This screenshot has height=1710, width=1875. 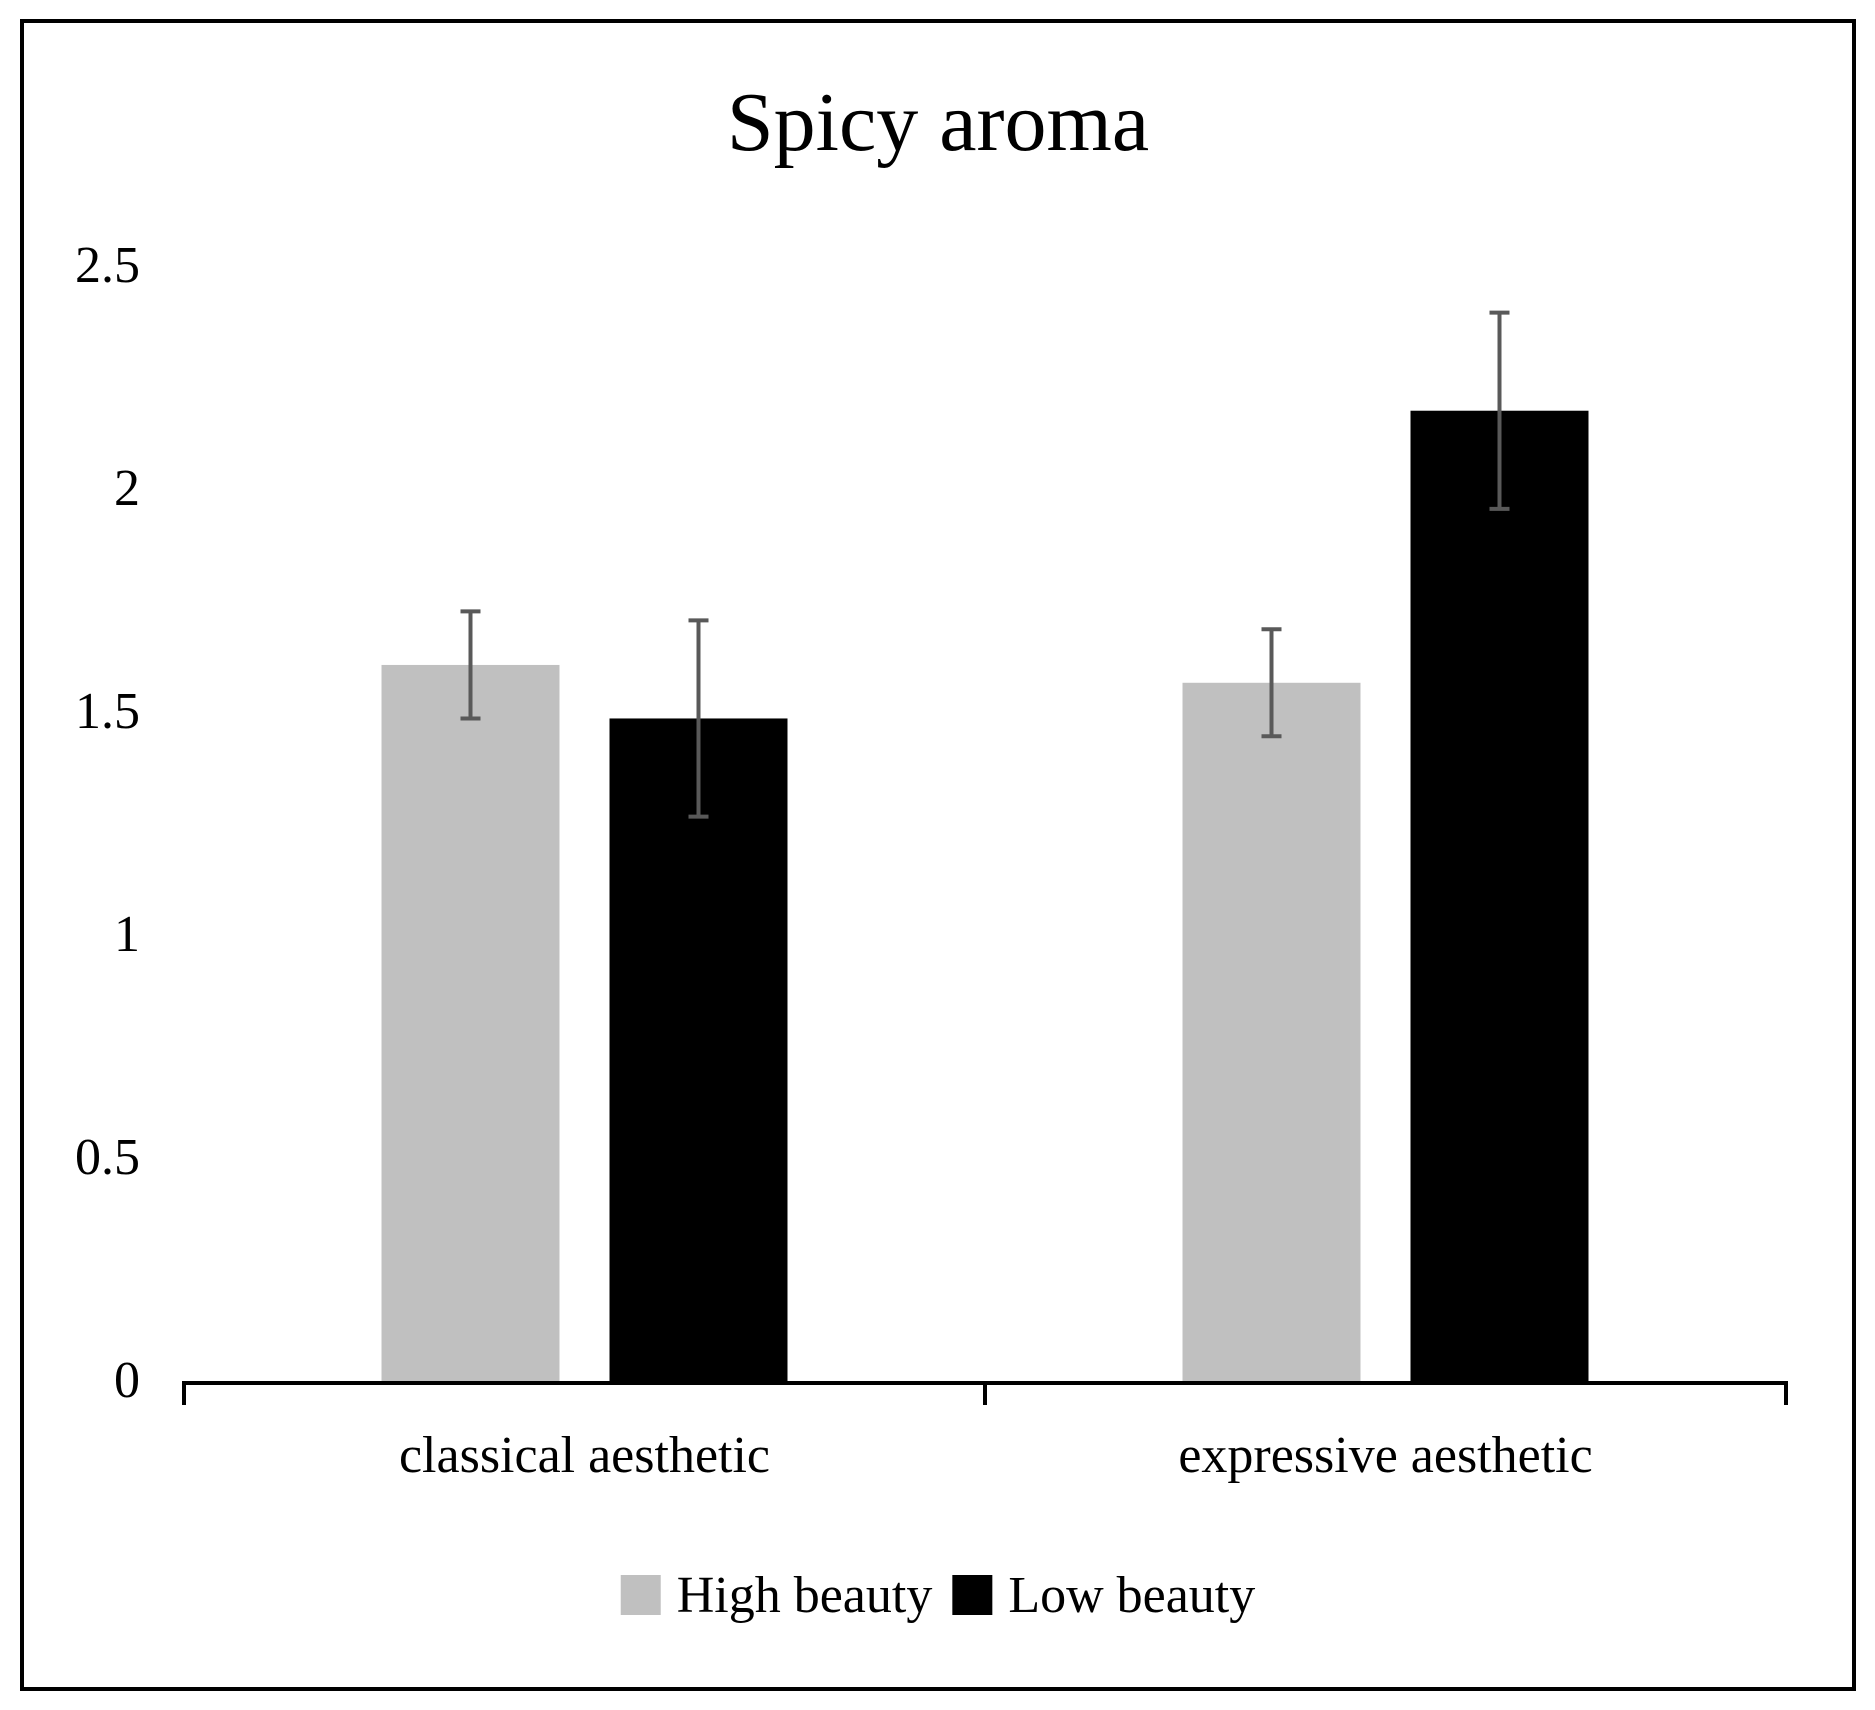 I want to click on x-category-label: classical aesthetic, so click(x=584, y=1455).